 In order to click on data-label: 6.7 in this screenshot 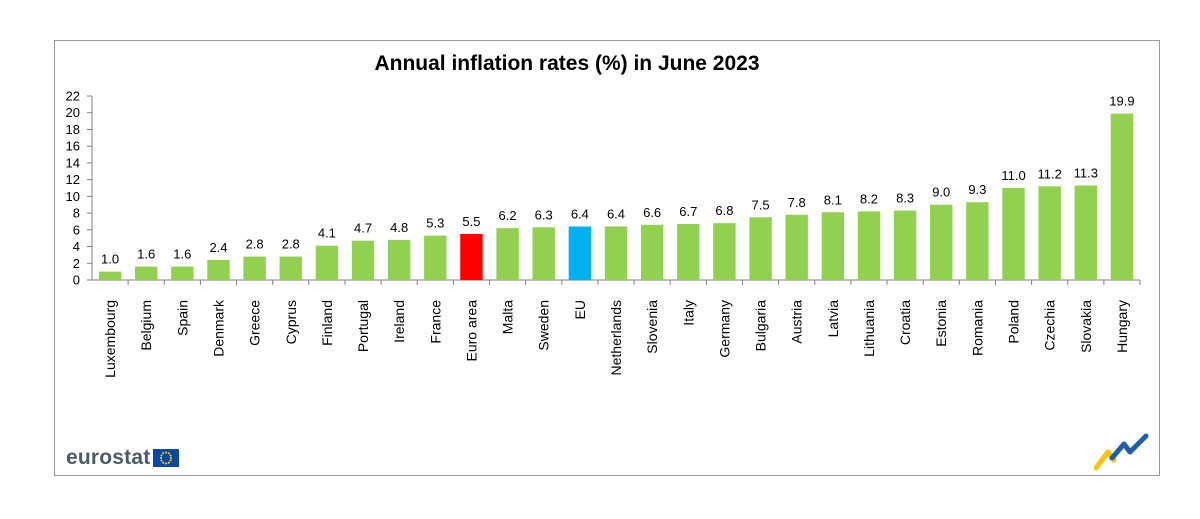, I will do `click(688, 211)`.